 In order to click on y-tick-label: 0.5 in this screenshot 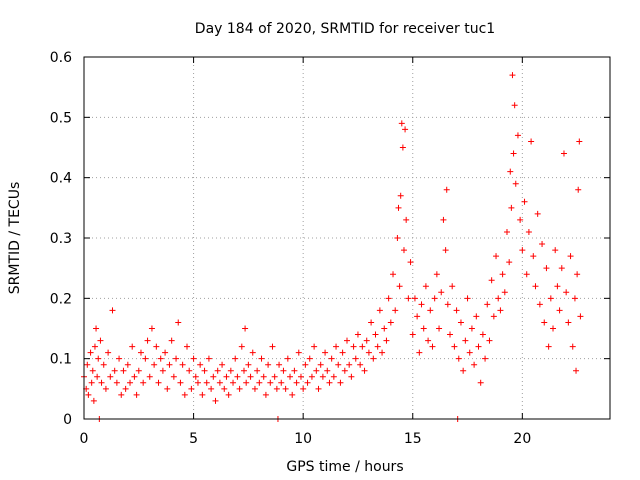, I will do `click(61, 118)`.